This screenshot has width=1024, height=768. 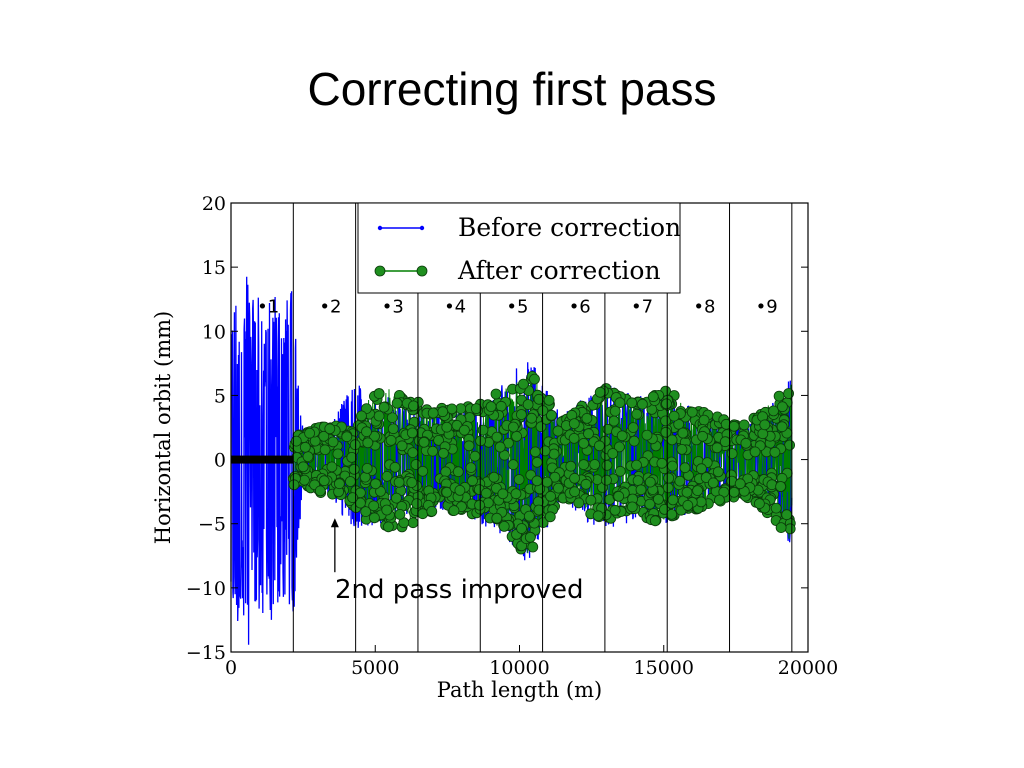 I want to click on annotation: 2nd pass improved, so click(x=457, y=561).